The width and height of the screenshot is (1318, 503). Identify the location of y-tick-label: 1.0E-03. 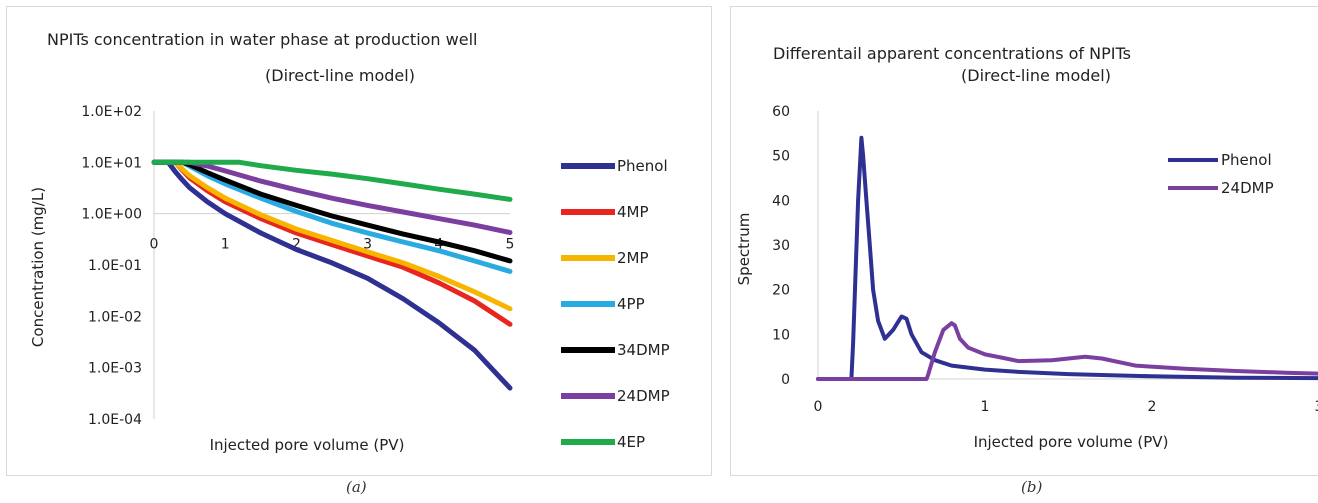
(115, 369).